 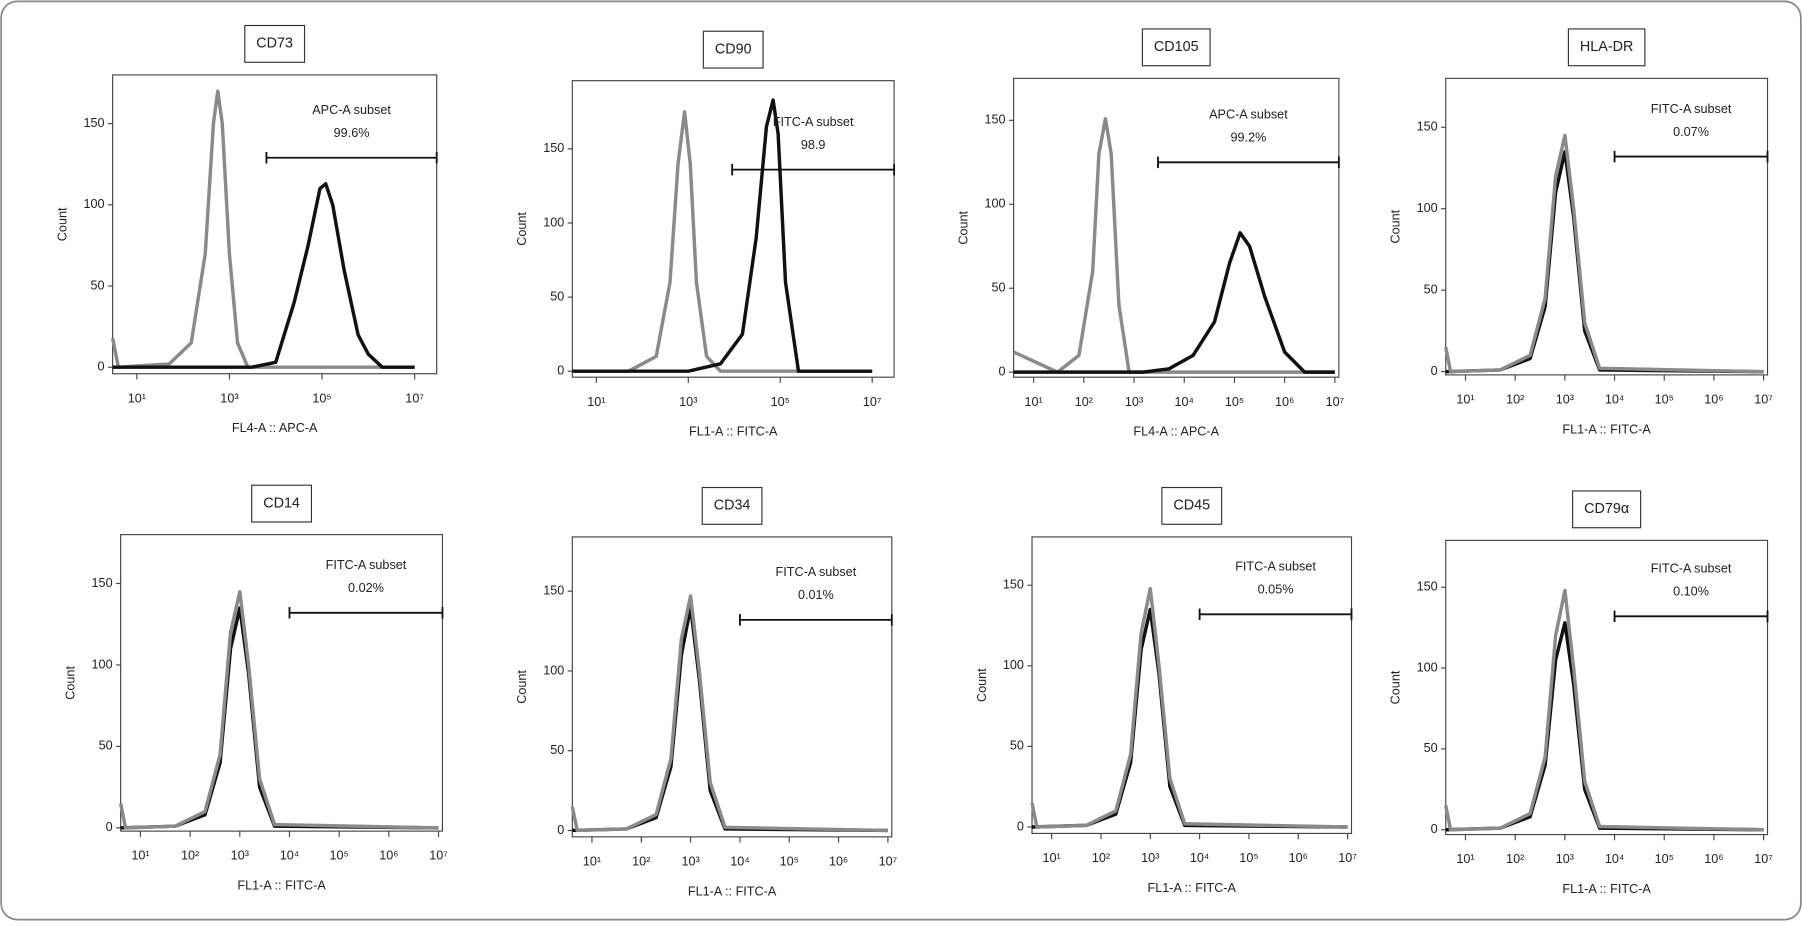 I want to click on gate-percent: 0.05%, so click(x=1276, y=589).